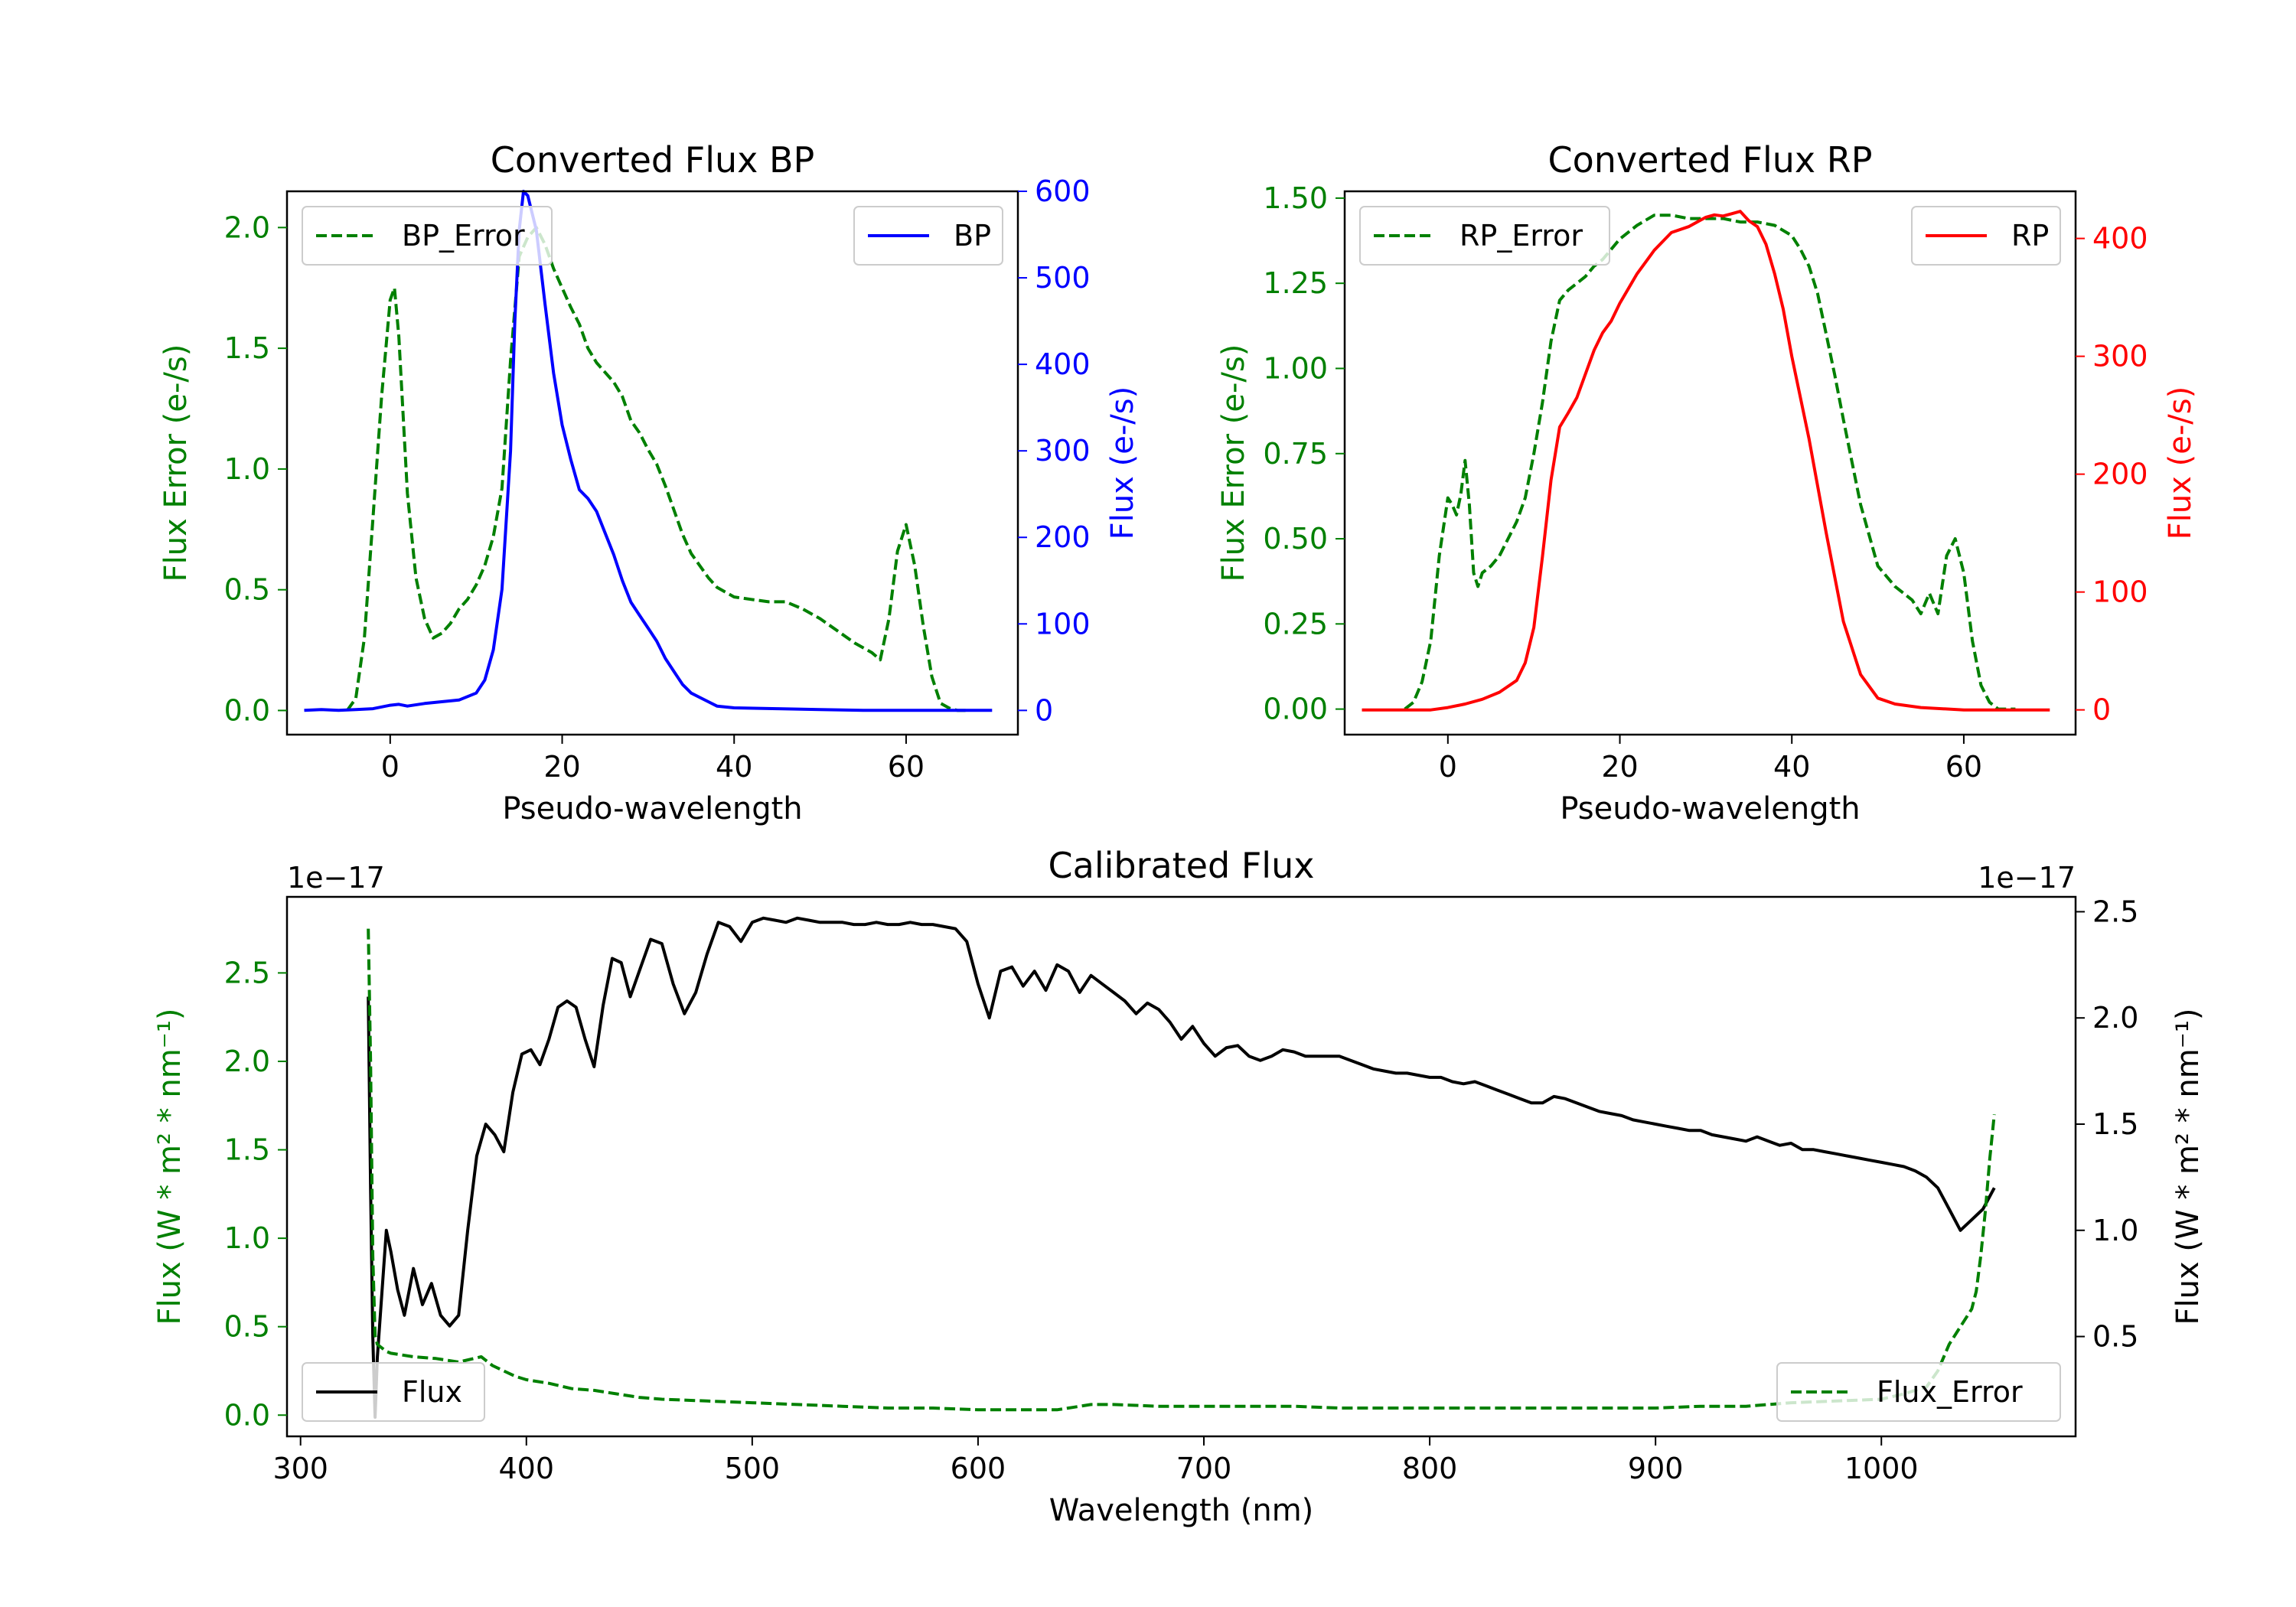  Describe the element at coordinates (1986, 236) in the screenshot. I see `rp-legend-right: RP` at that location.